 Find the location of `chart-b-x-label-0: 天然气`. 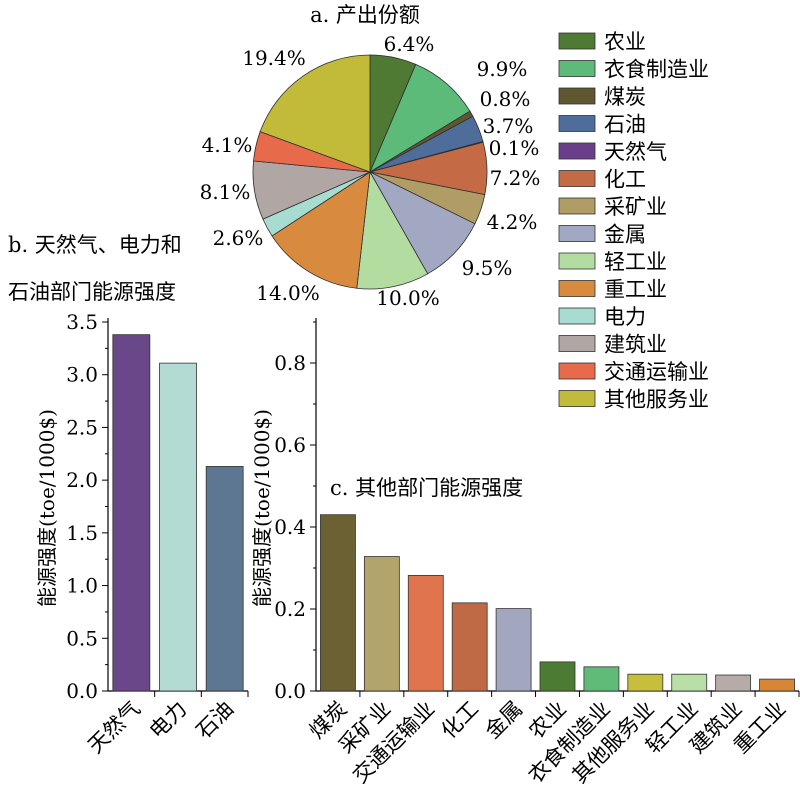

chart-b-x-label-0: 天然气 is located at coordinates (114, 728).